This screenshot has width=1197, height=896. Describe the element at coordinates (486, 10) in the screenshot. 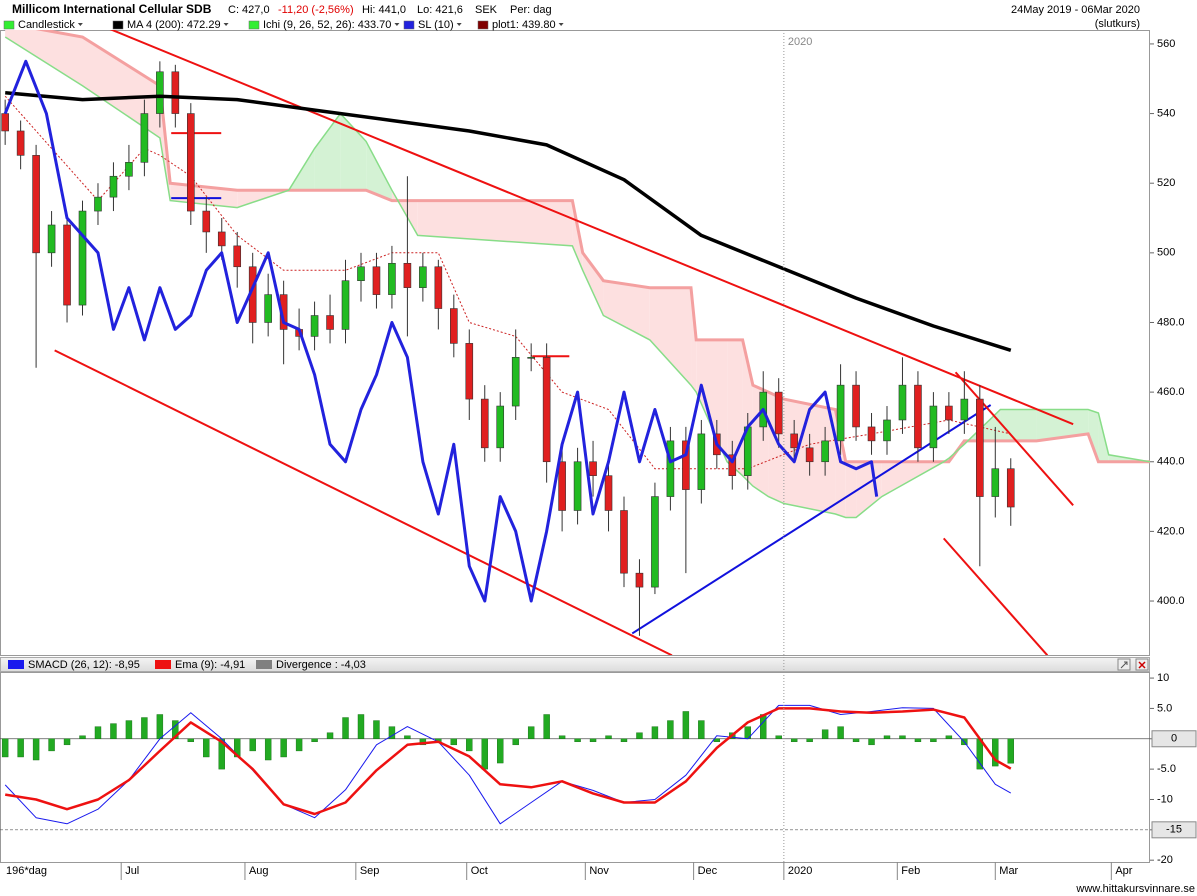

I see `quote-currency: SEK` at that location.